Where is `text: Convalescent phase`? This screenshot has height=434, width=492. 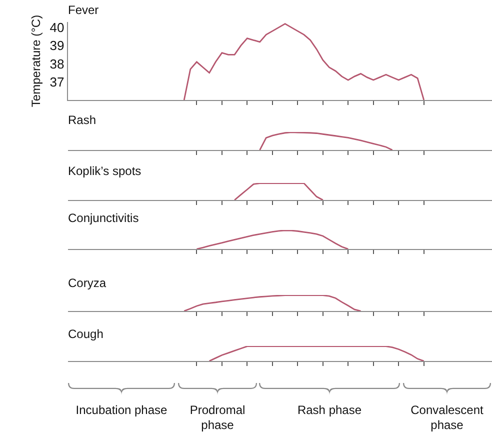
text: Convalescent phase is located at coordinates (447, 418).